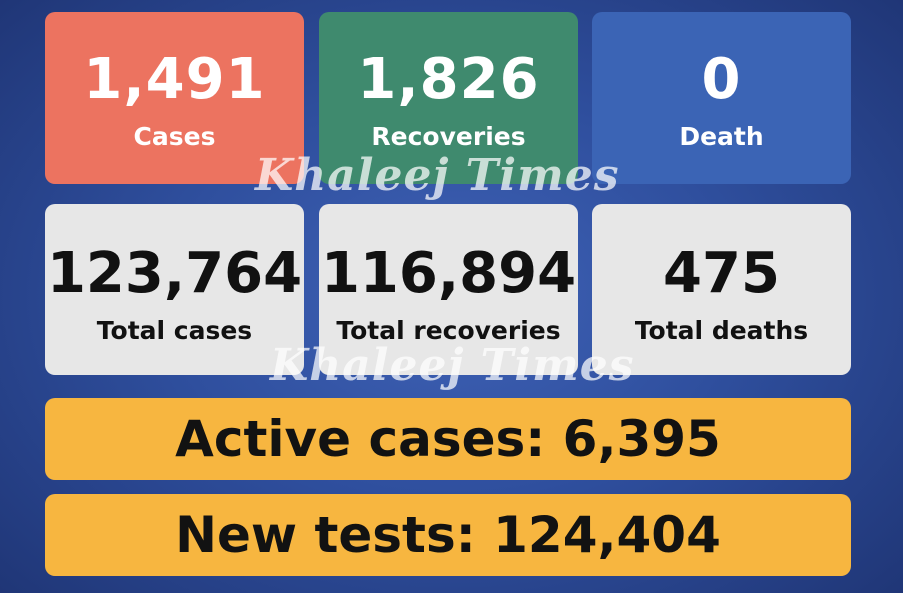  Describe the element at coordinates (174, 330) in the screenshot. I see `total-cases-label: Total cases` at that location.